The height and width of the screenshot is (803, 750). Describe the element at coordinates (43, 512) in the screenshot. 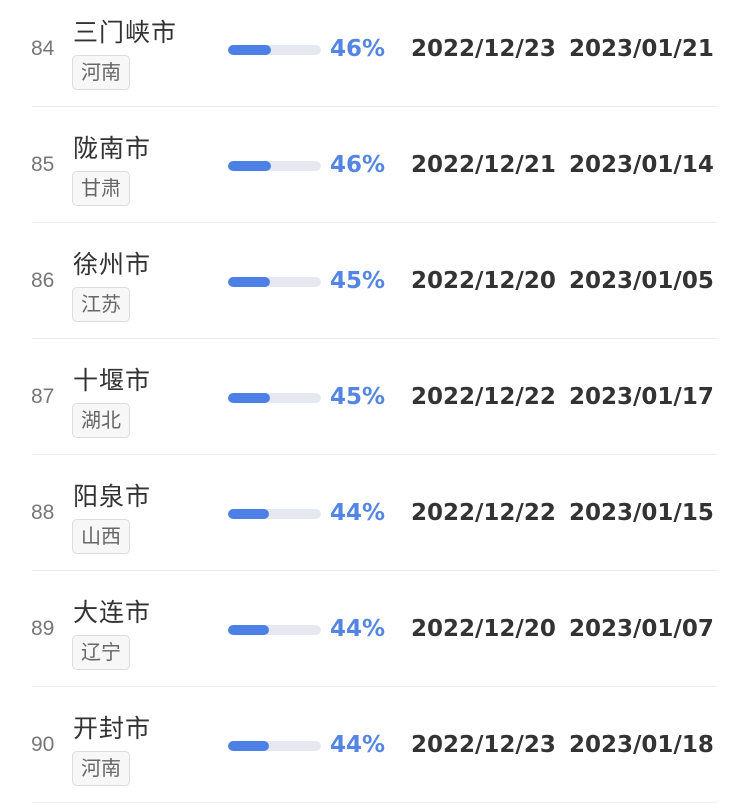

I see `rank: 88` at that location.